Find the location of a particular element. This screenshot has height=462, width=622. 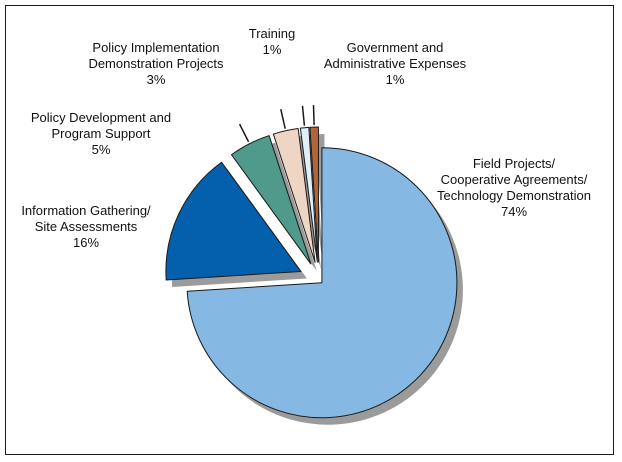

slice-label: Policy Development and Program Support 5% is located at coordinates (101, 133).